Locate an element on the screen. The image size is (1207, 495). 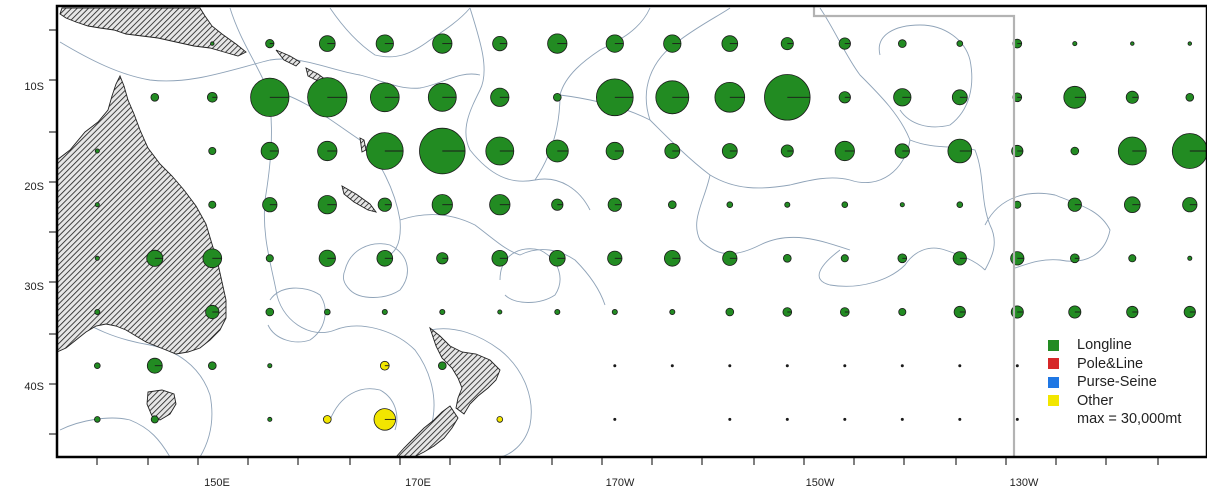
land-tasmania is located at coordinates (161, 405).